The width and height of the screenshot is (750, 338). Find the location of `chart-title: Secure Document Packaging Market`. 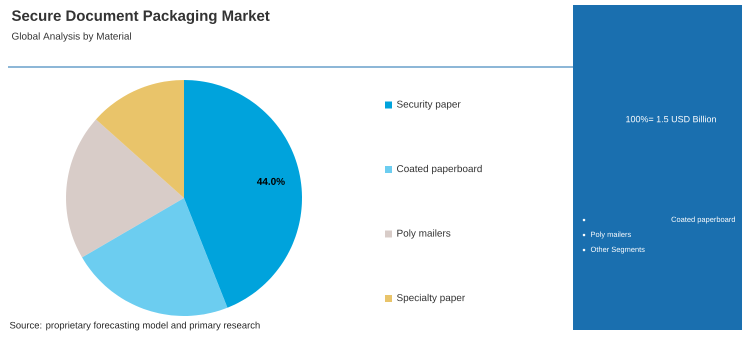

chart-title: Secure Document Packaging Market is located at coordinates (141, 17).